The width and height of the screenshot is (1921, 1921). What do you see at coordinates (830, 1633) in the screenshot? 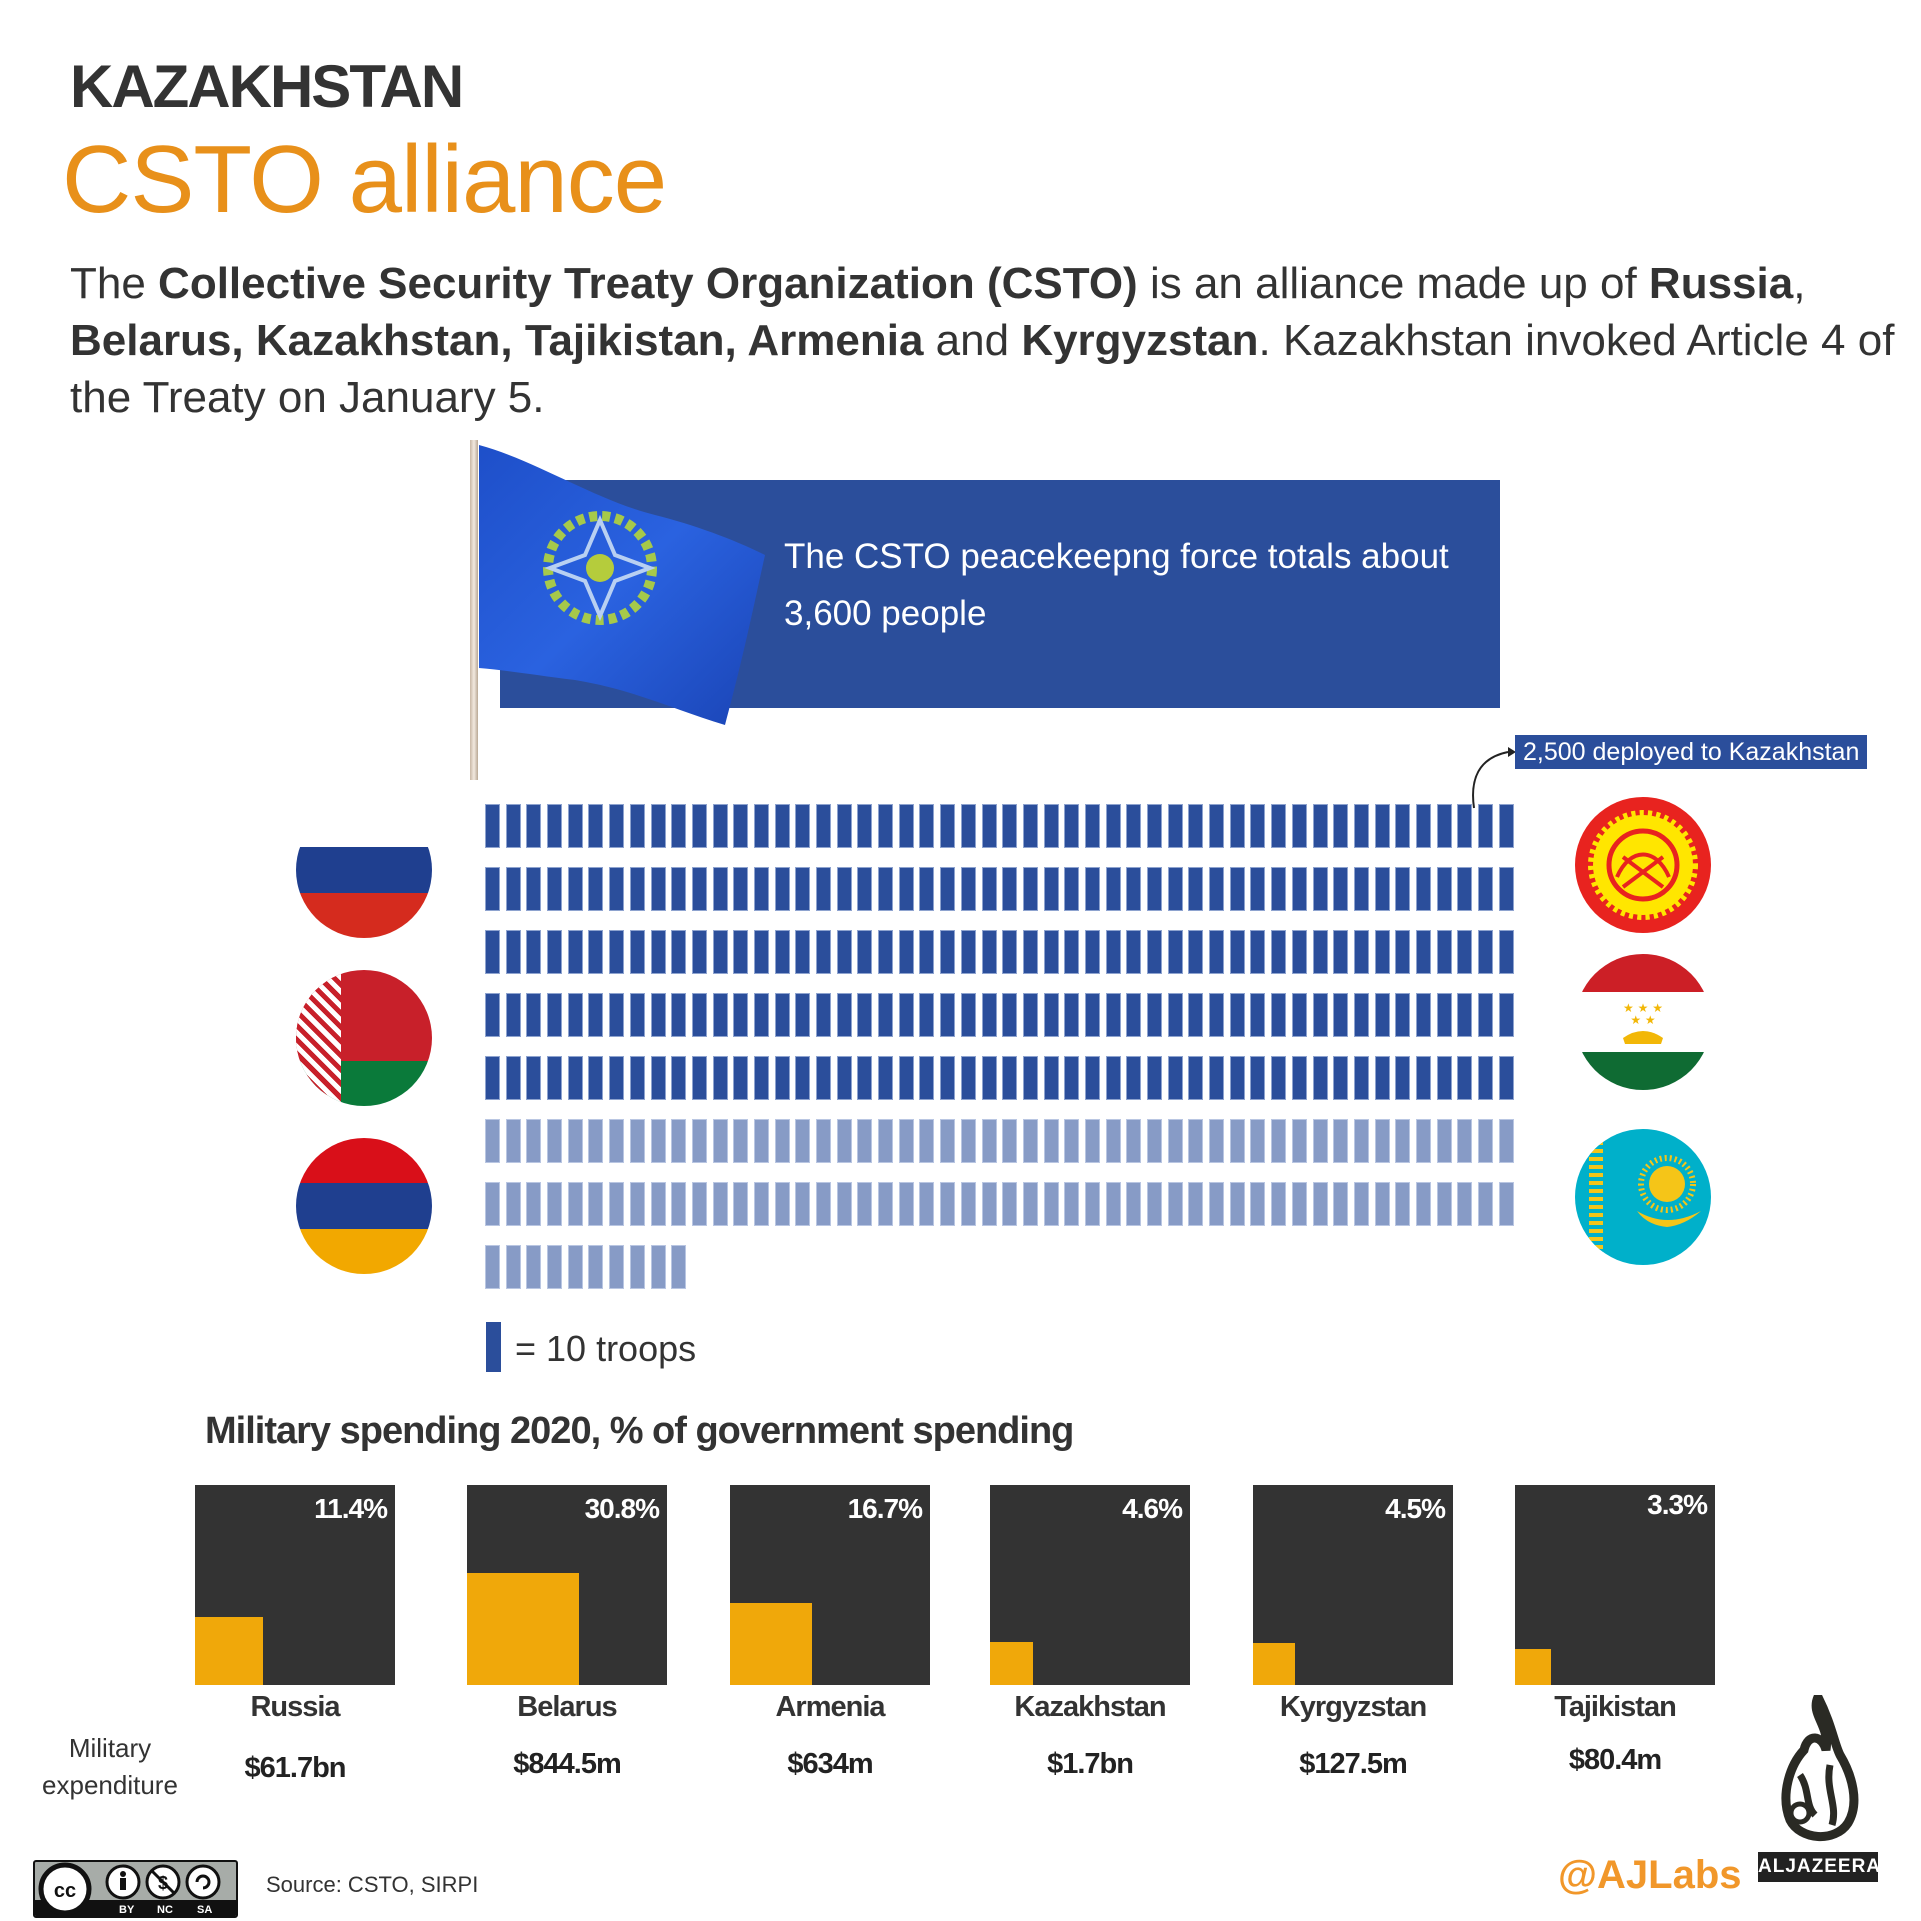
I see `spend-card-armenia: 16.7% Armenia $634m` at bounding box center [830, 1633].